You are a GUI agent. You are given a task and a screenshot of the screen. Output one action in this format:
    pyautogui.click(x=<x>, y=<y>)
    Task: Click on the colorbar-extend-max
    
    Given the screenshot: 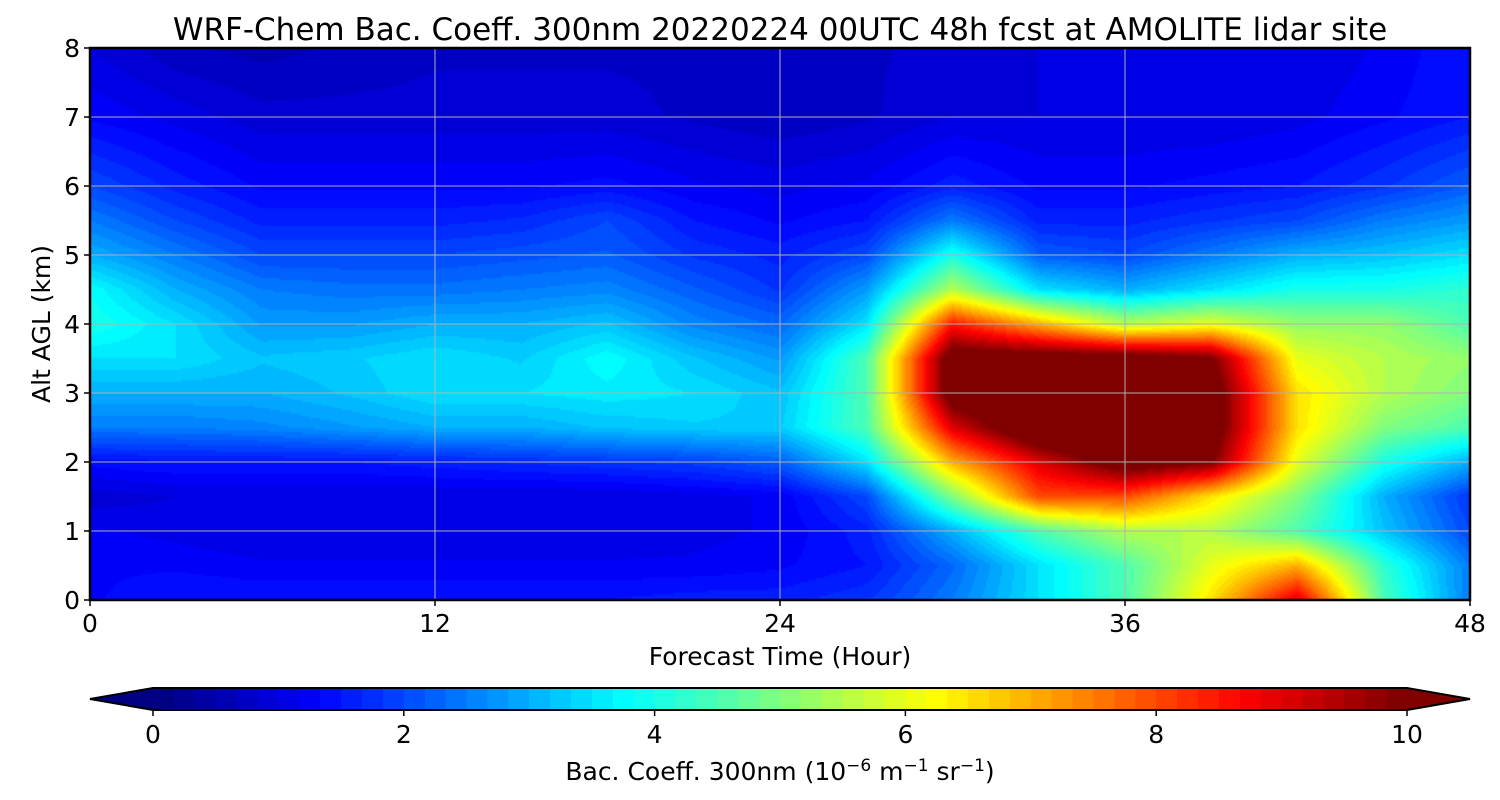 What is the action you would take?
    pyautogui.click(x=1438, y=699)
    